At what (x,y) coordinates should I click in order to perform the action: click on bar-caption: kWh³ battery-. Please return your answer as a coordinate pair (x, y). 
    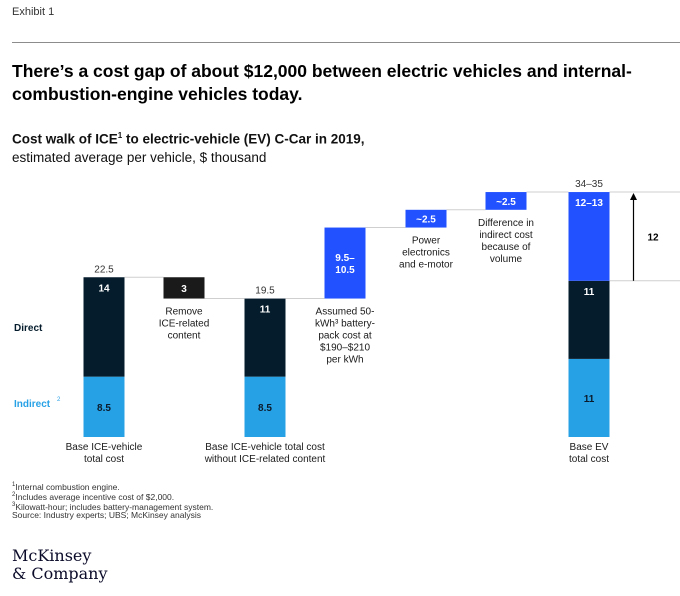
    Looking at the image, I should click on (345, 324).